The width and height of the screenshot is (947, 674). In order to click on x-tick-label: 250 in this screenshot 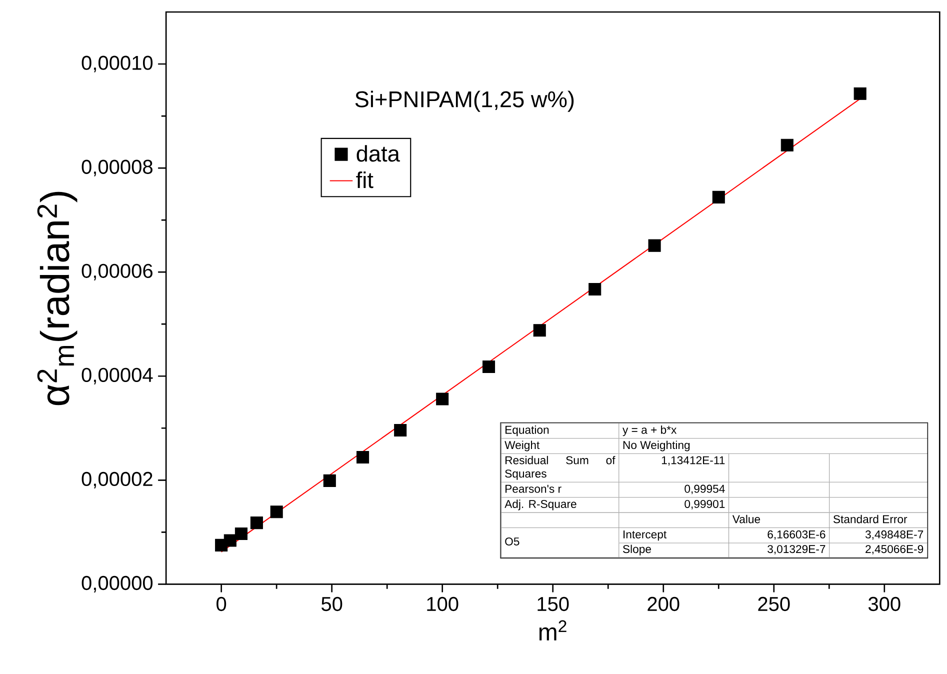, I will do `click(774, 603)`.